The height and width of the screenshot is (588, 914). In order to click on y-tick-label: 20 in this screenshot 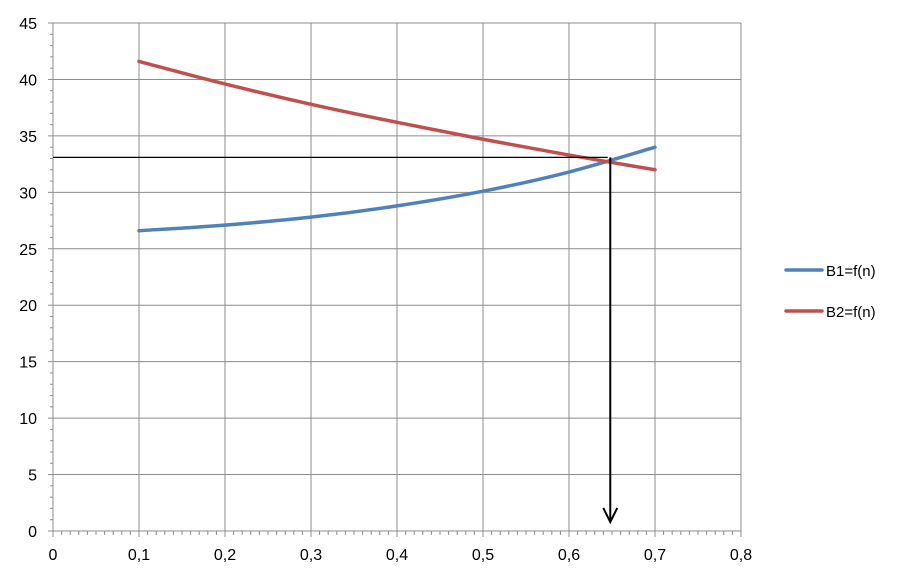, I will do `click(28, 306)`.